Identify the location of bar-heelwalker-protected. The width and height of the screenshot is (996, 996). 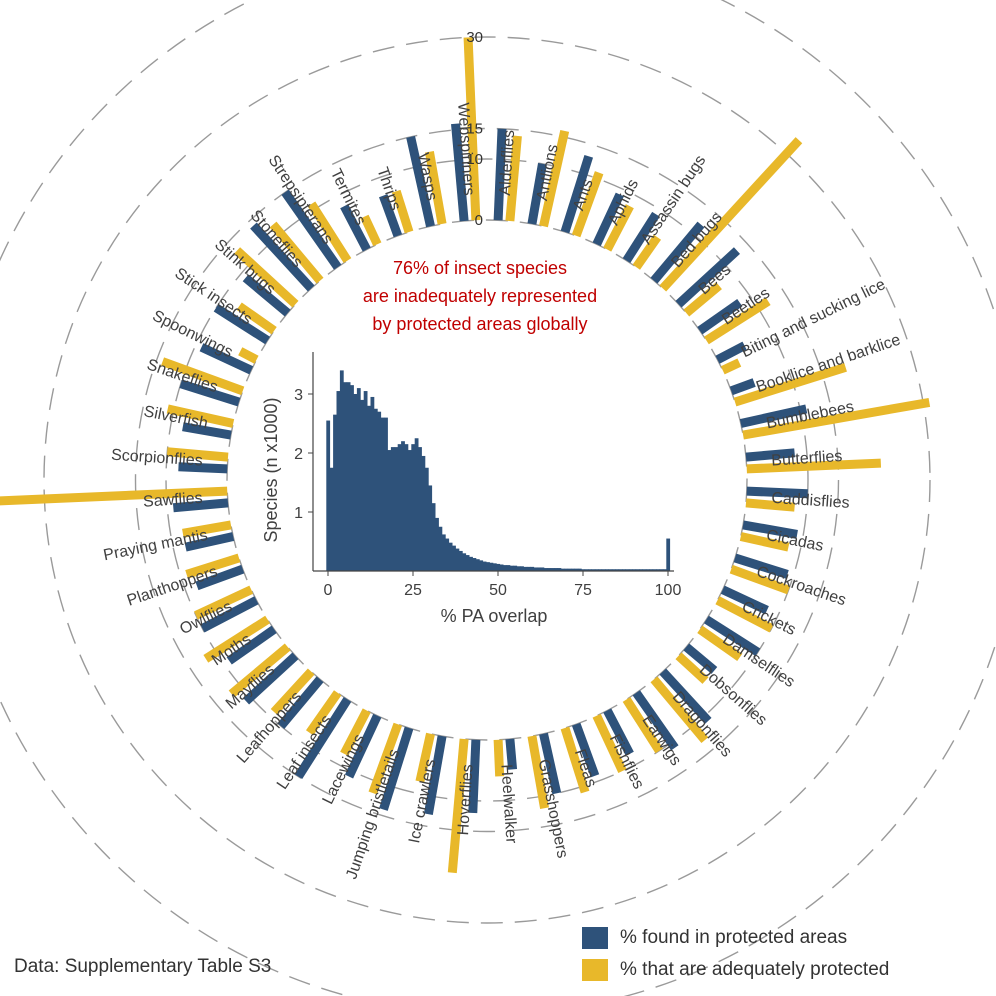
(511, 754).